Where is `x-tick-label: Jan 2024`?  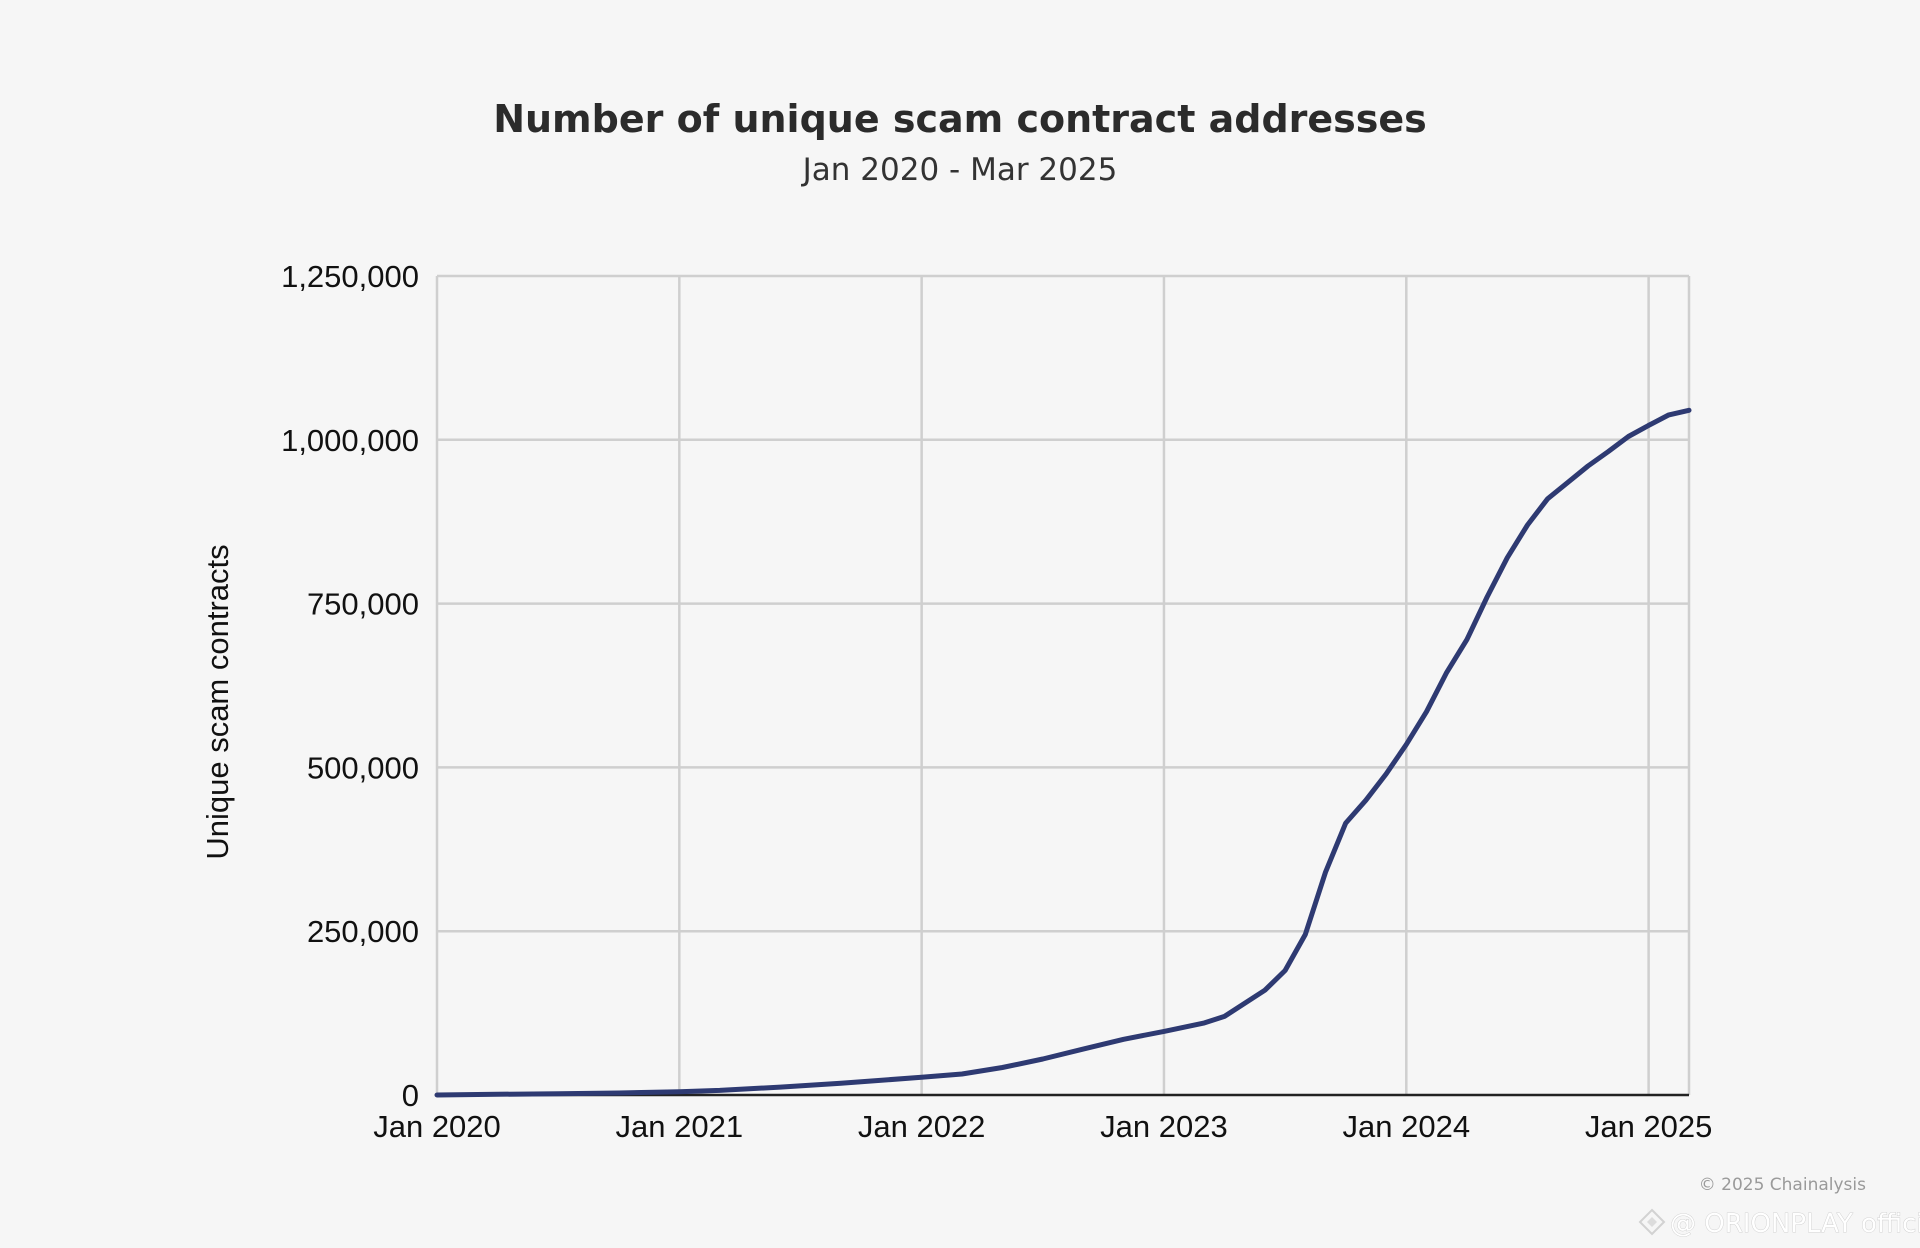
x-tick-label: Jan 2024 is located at coordinates (1407, 1126).